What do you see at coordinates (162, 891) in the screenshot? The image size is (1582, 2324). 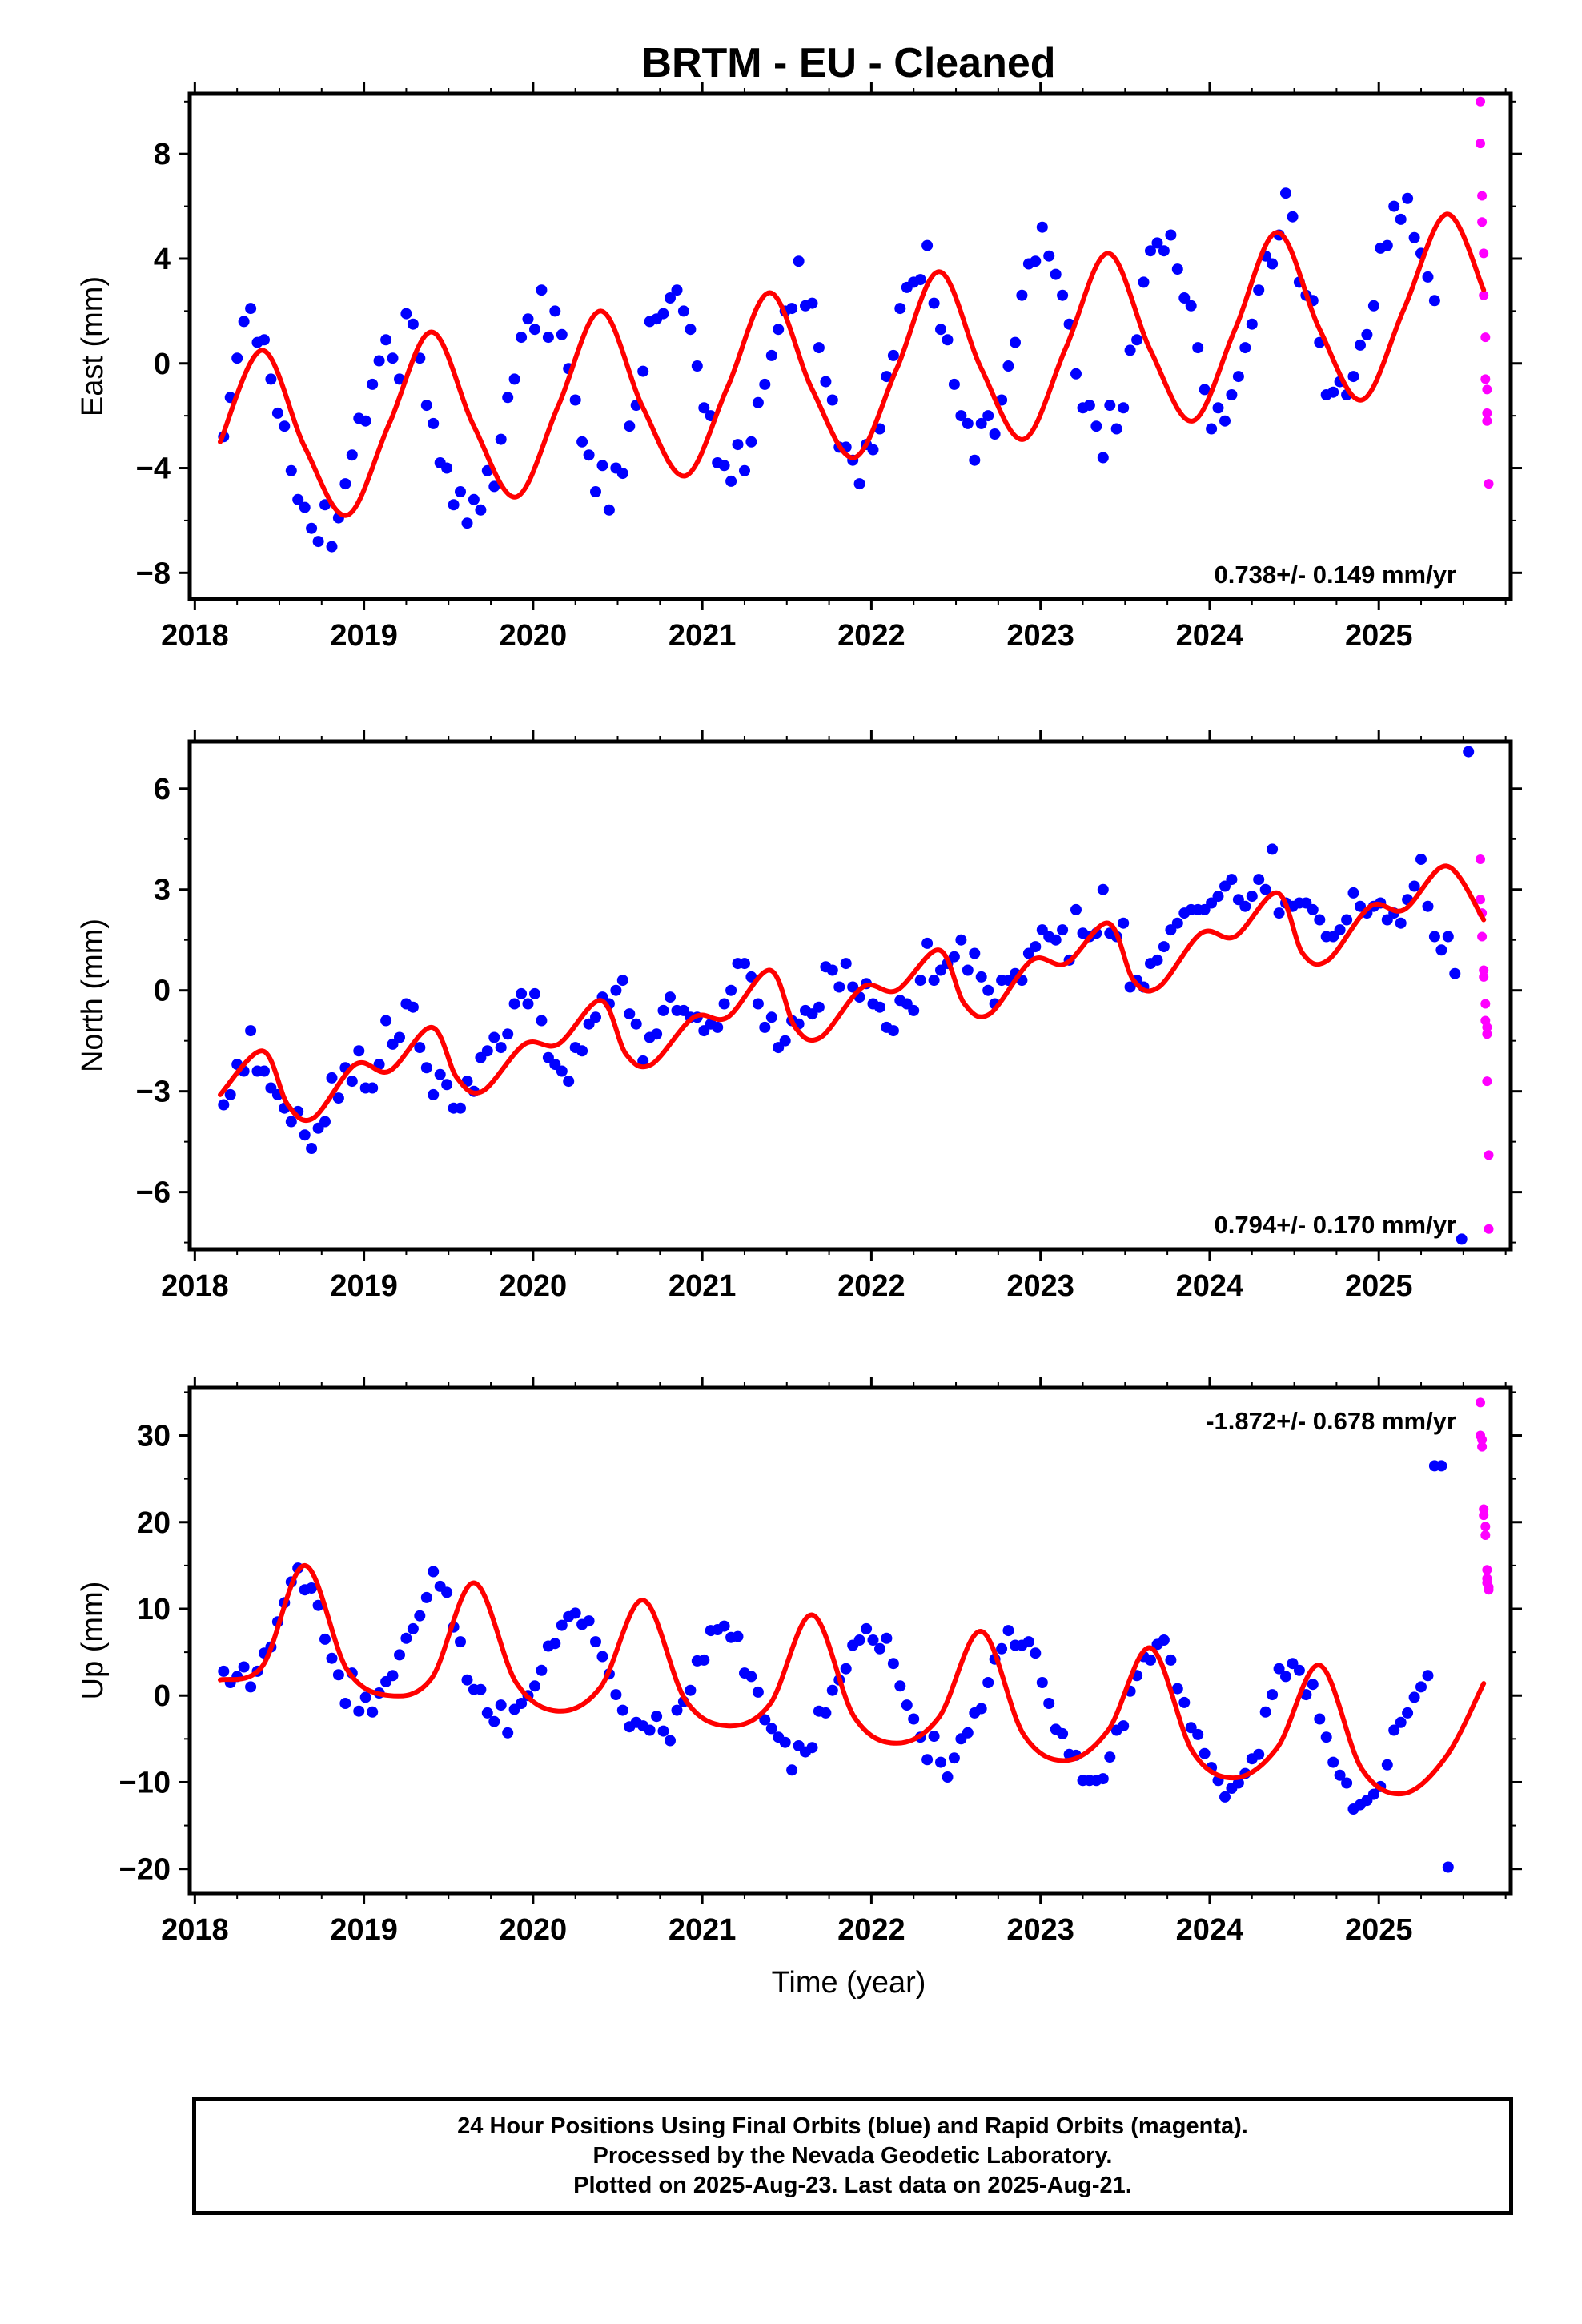 I see `y-tick-label: 3` at bounding box center [162, 891].